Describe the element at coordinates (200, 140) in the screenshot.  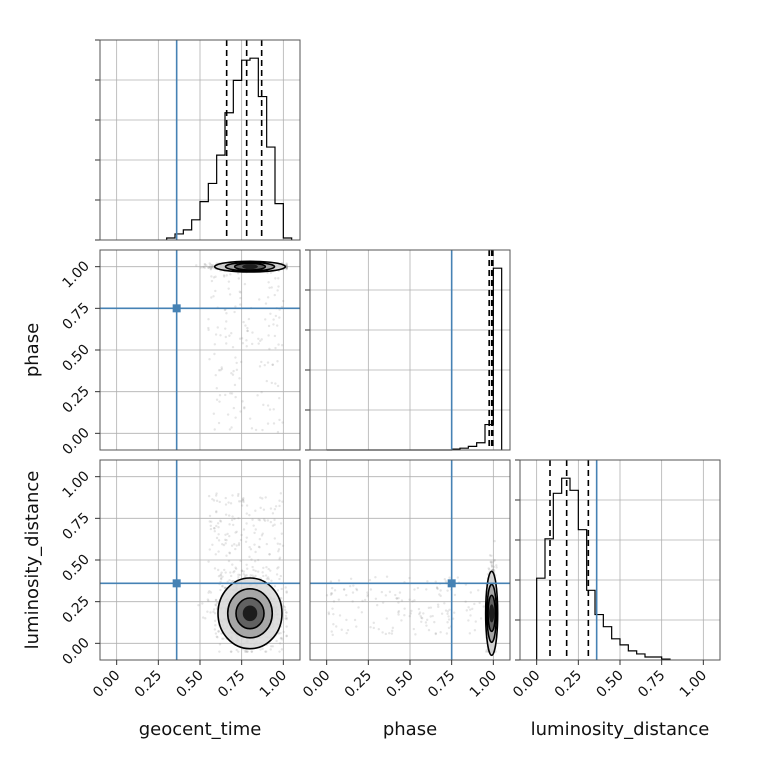
I see `panel-frame` at that location.